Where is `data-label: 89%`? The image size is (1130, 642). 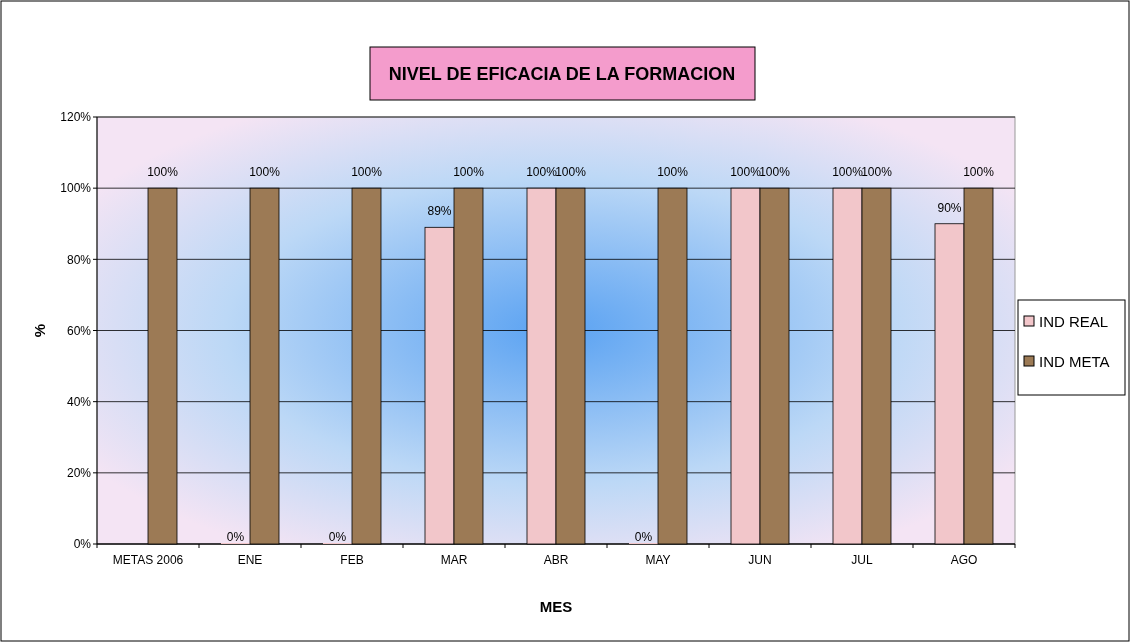 data-label: 89% is located at coordinates (439, 211).